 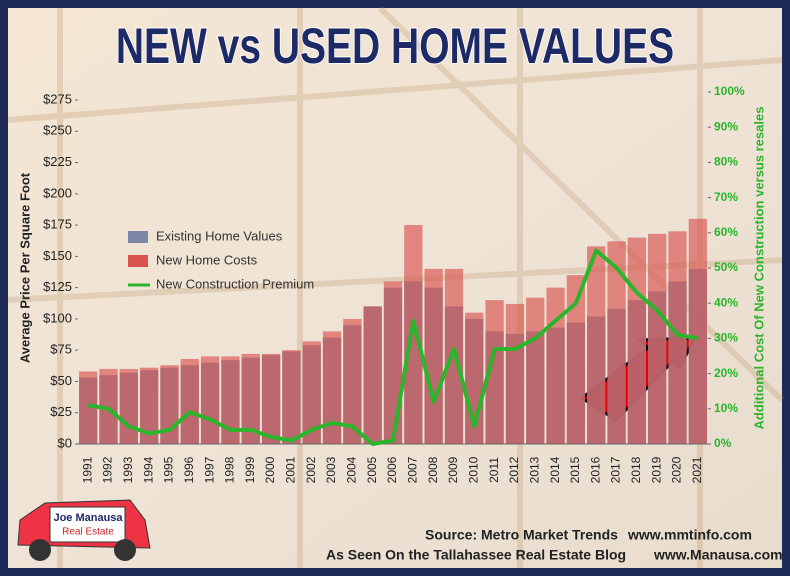 What do you see at coordinates (57, 255) in the screenshot?
I see `y-tick-label: $150` at bounding box center [57, 255].